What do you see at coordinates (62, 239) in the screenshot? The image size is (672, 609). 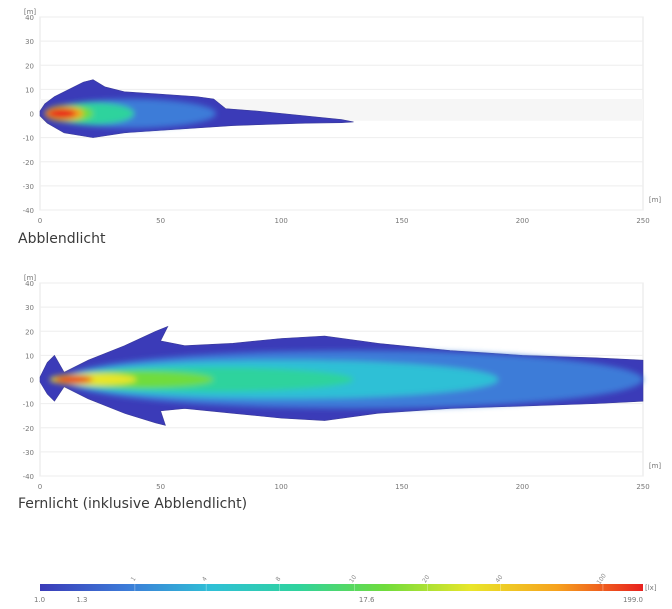 I see `chart-caption-low-beam: Abblendlicht` at bounding box center [62, 239].